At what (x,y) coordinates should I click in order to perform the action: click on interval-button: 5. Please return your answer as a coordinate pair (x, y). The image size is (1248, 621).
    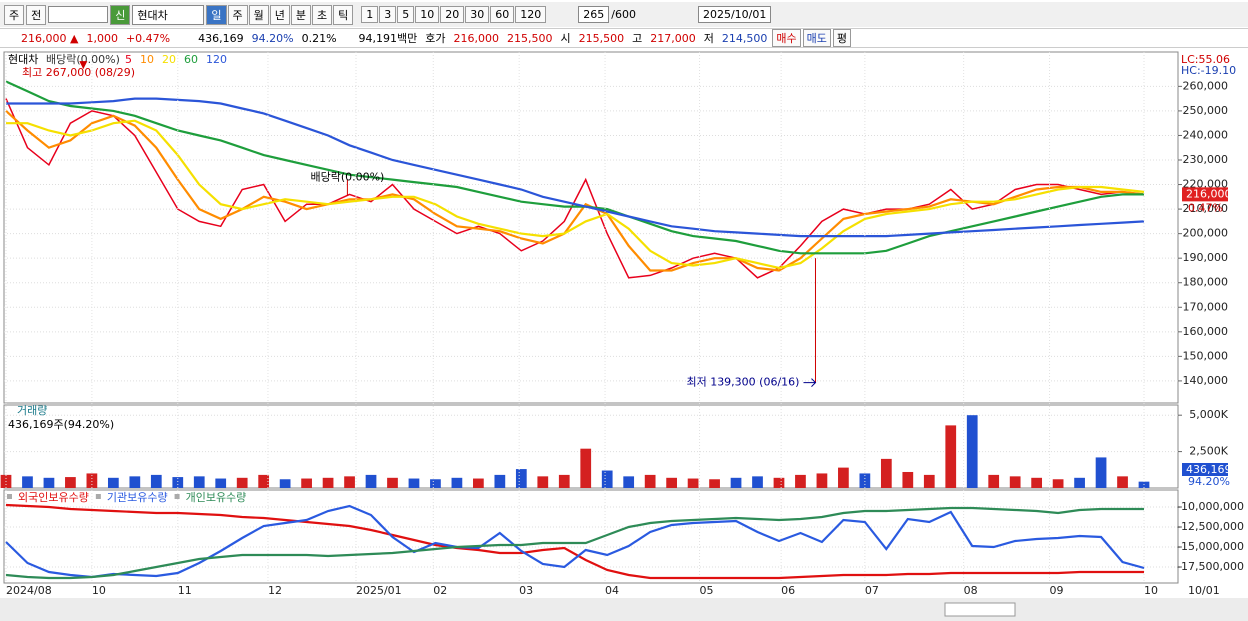
    Looking at the image, I should click on (406, 14).